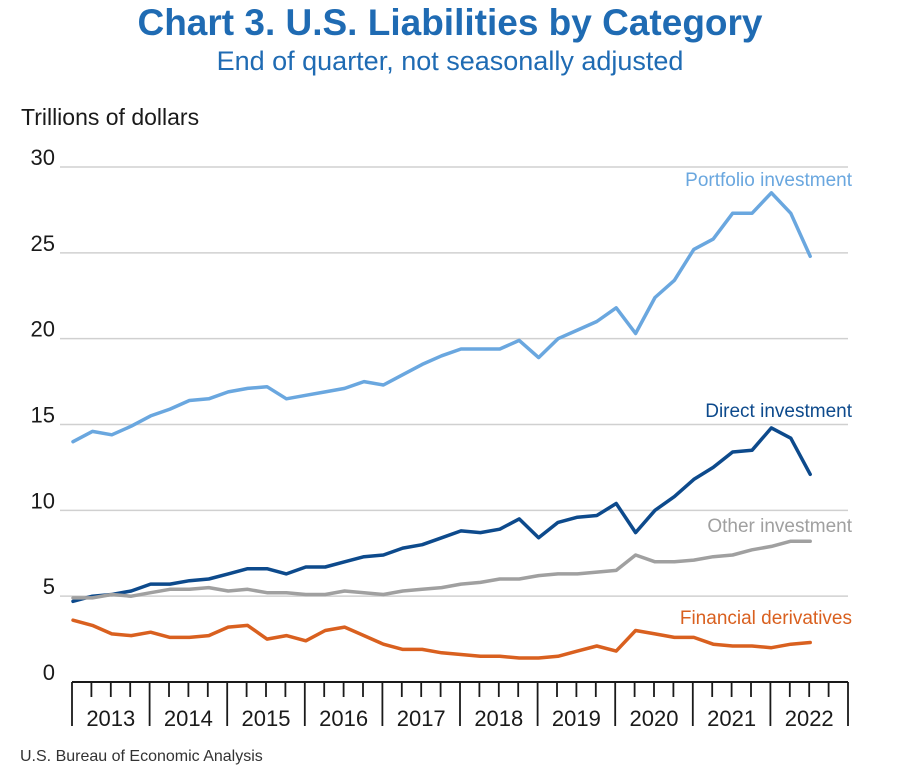 The height and width of the screenshot is (770, 900). What do you see at coordinates (460, 706) in the screenshot?
I see `x-axis: 2013 2014 2015 2016 2017 2018 2019 2020 2021 2022` at bounding box center [460, 706].